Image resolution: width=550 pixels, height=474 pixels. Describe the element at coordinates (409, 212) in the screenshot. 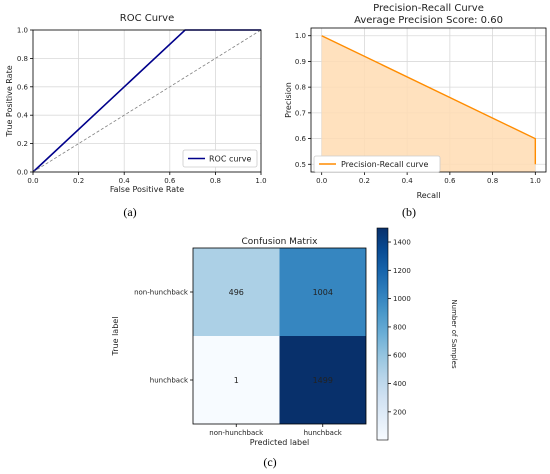

I see `subfigure-caption: (b)` at that location.